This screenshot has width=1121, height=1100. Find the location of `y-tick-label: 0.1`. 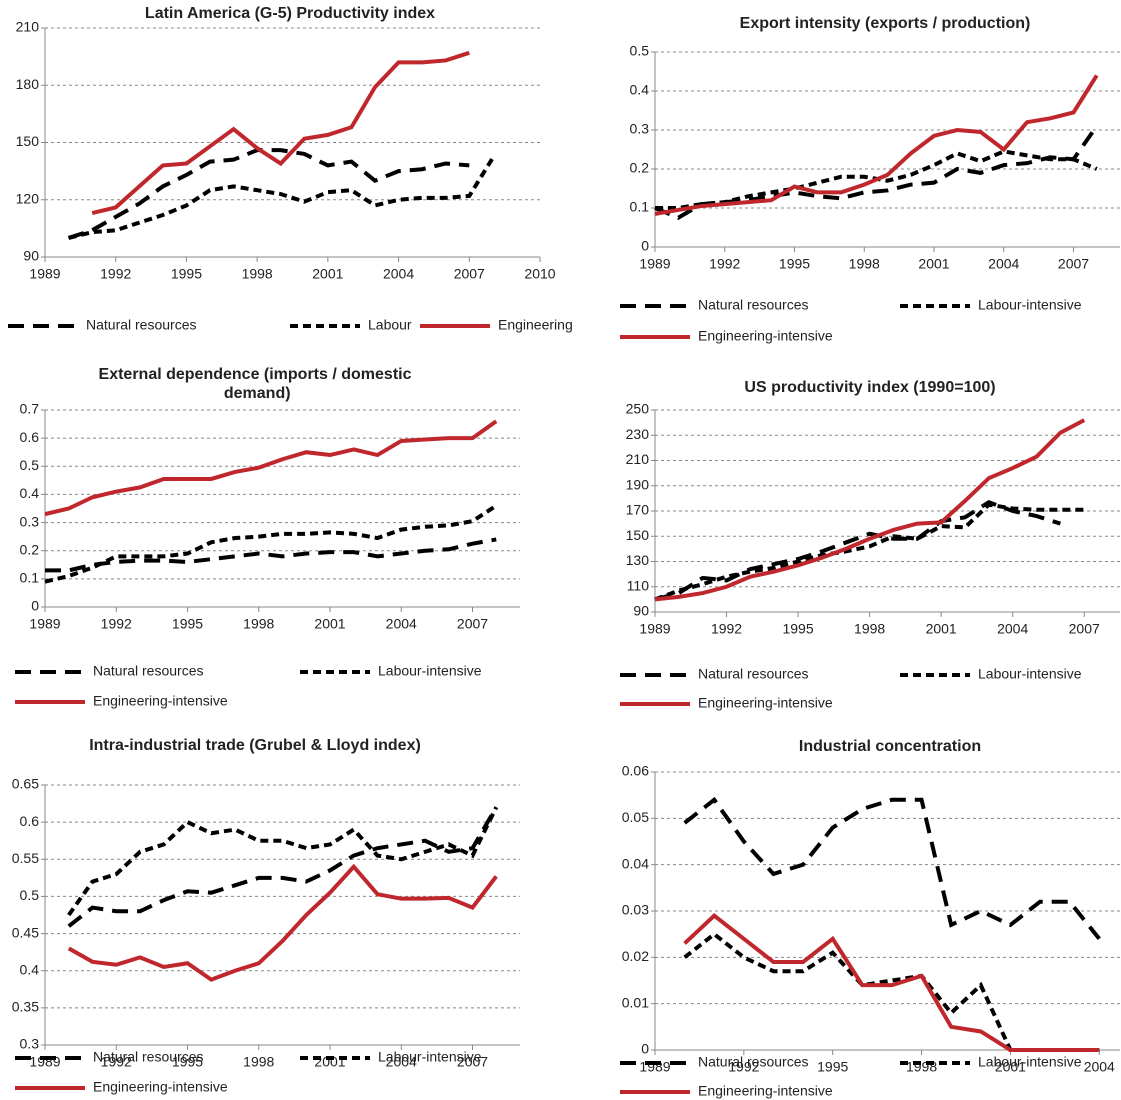

y-tick-label: 0.1 is located at coordinates (640, 207).